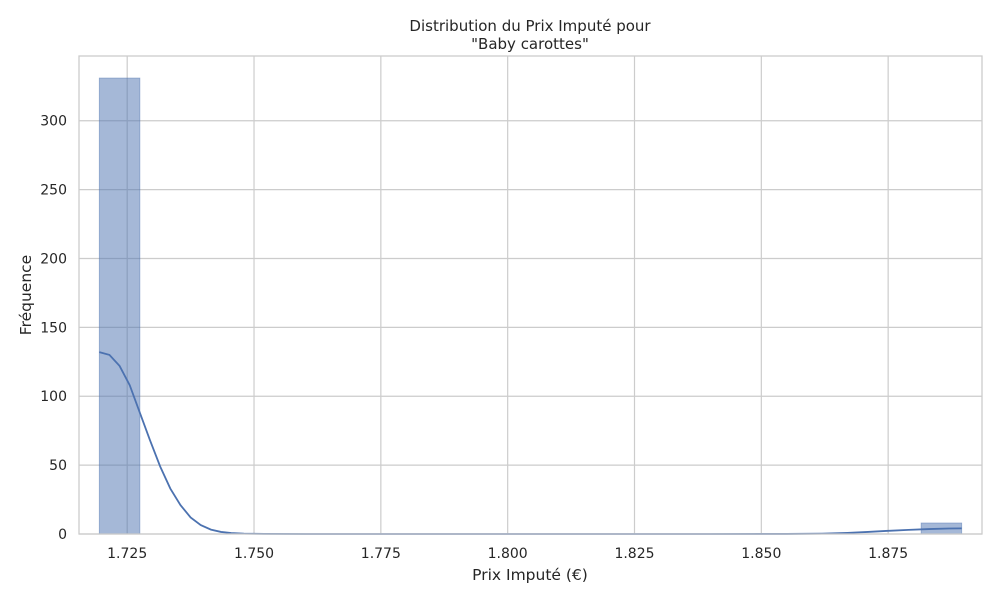 This screenshot has height=600, width=1000. Describe the element at coordinates (53, 122) in the screenshot. I see `y-tick-label: 300` at that location.